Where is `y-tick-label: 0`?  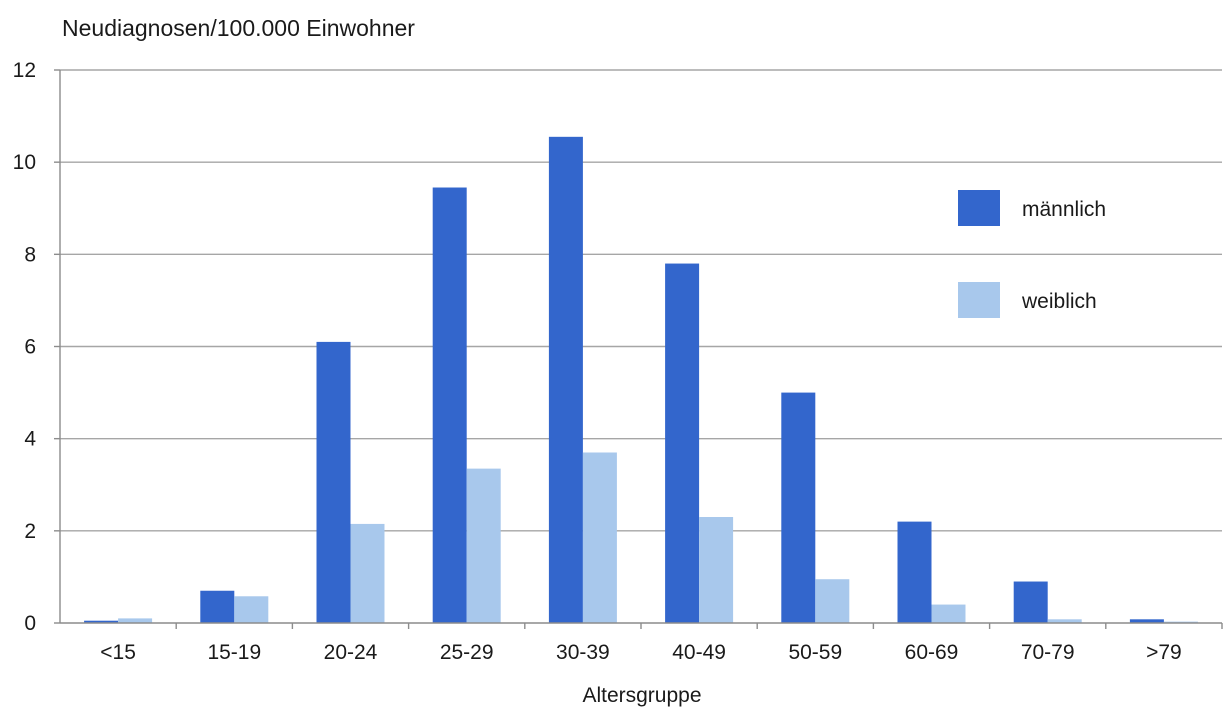 y-tick-label: 0 is located at coordinates (30, 623).